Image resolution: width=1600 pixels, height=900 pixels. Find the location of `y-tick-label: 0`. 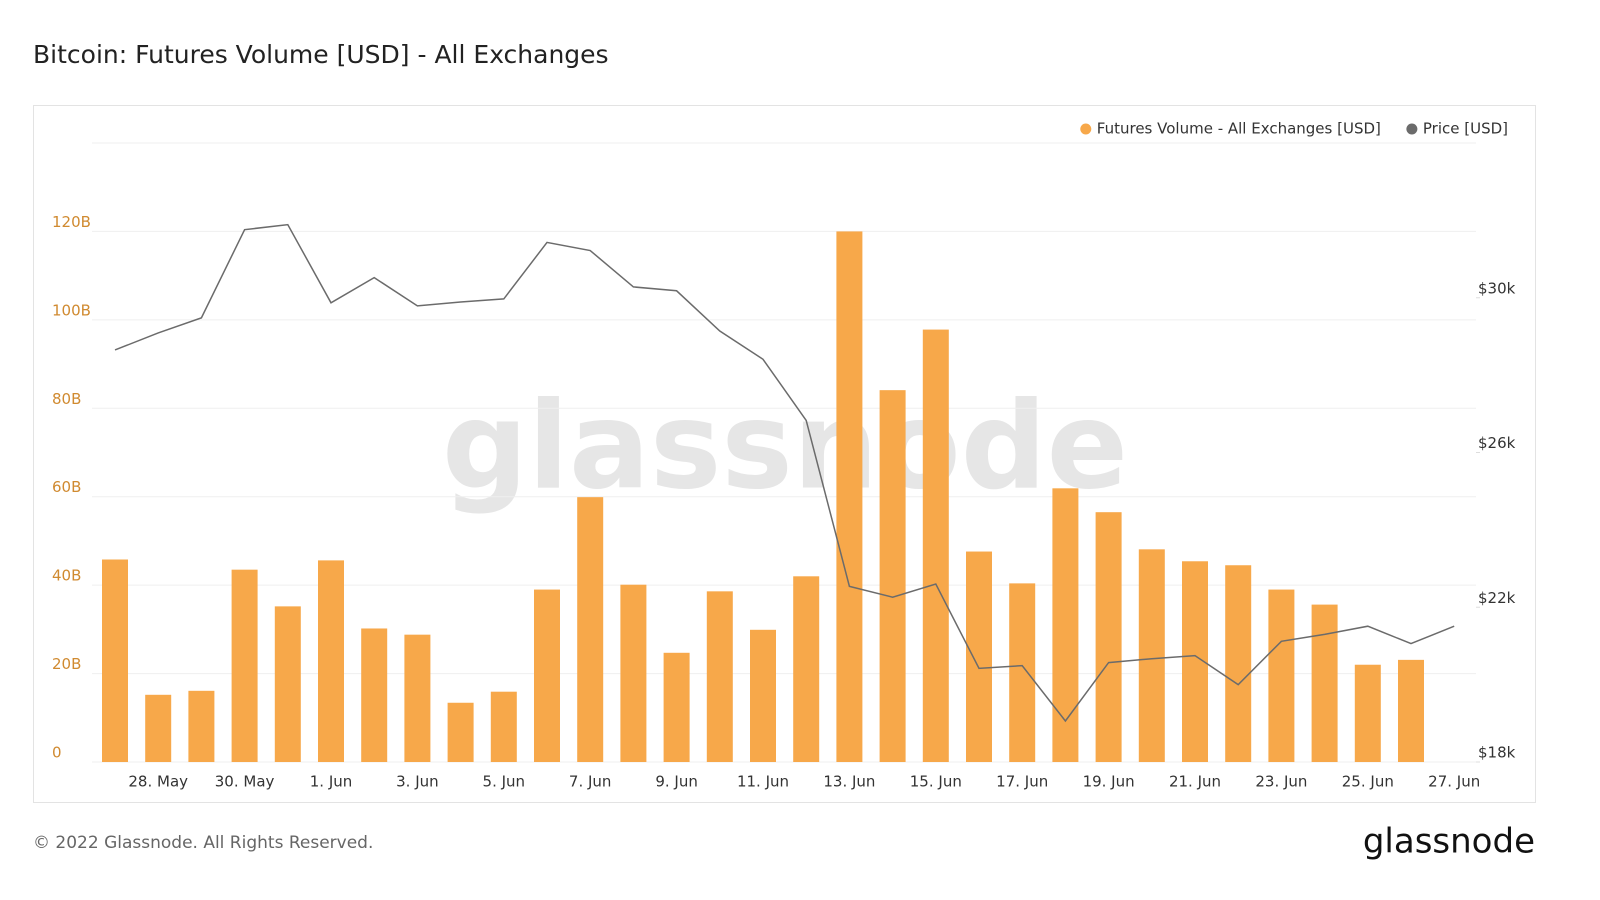

y-tick-label: 0 is located at coordinates (57, 753).